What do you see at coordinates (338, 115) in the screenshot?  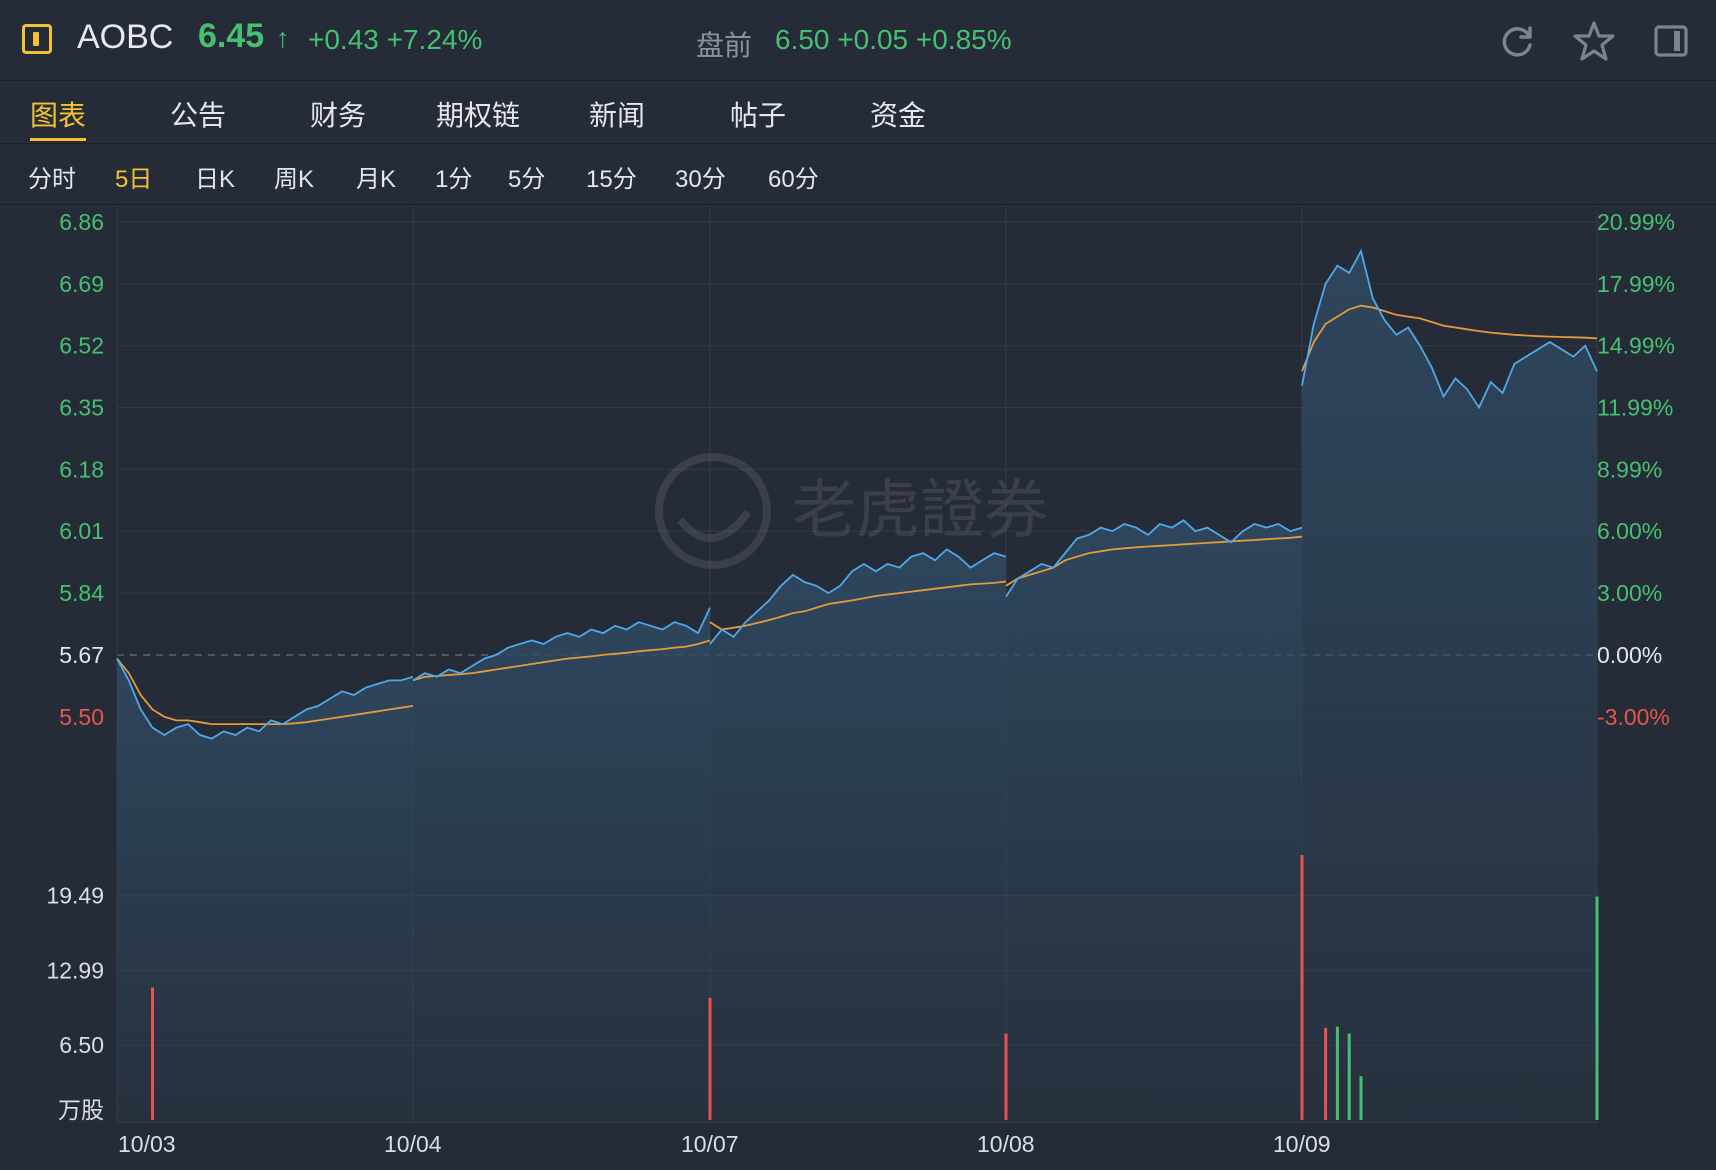 I see `tab-financials: 财务` at bounding box center [338, 115].